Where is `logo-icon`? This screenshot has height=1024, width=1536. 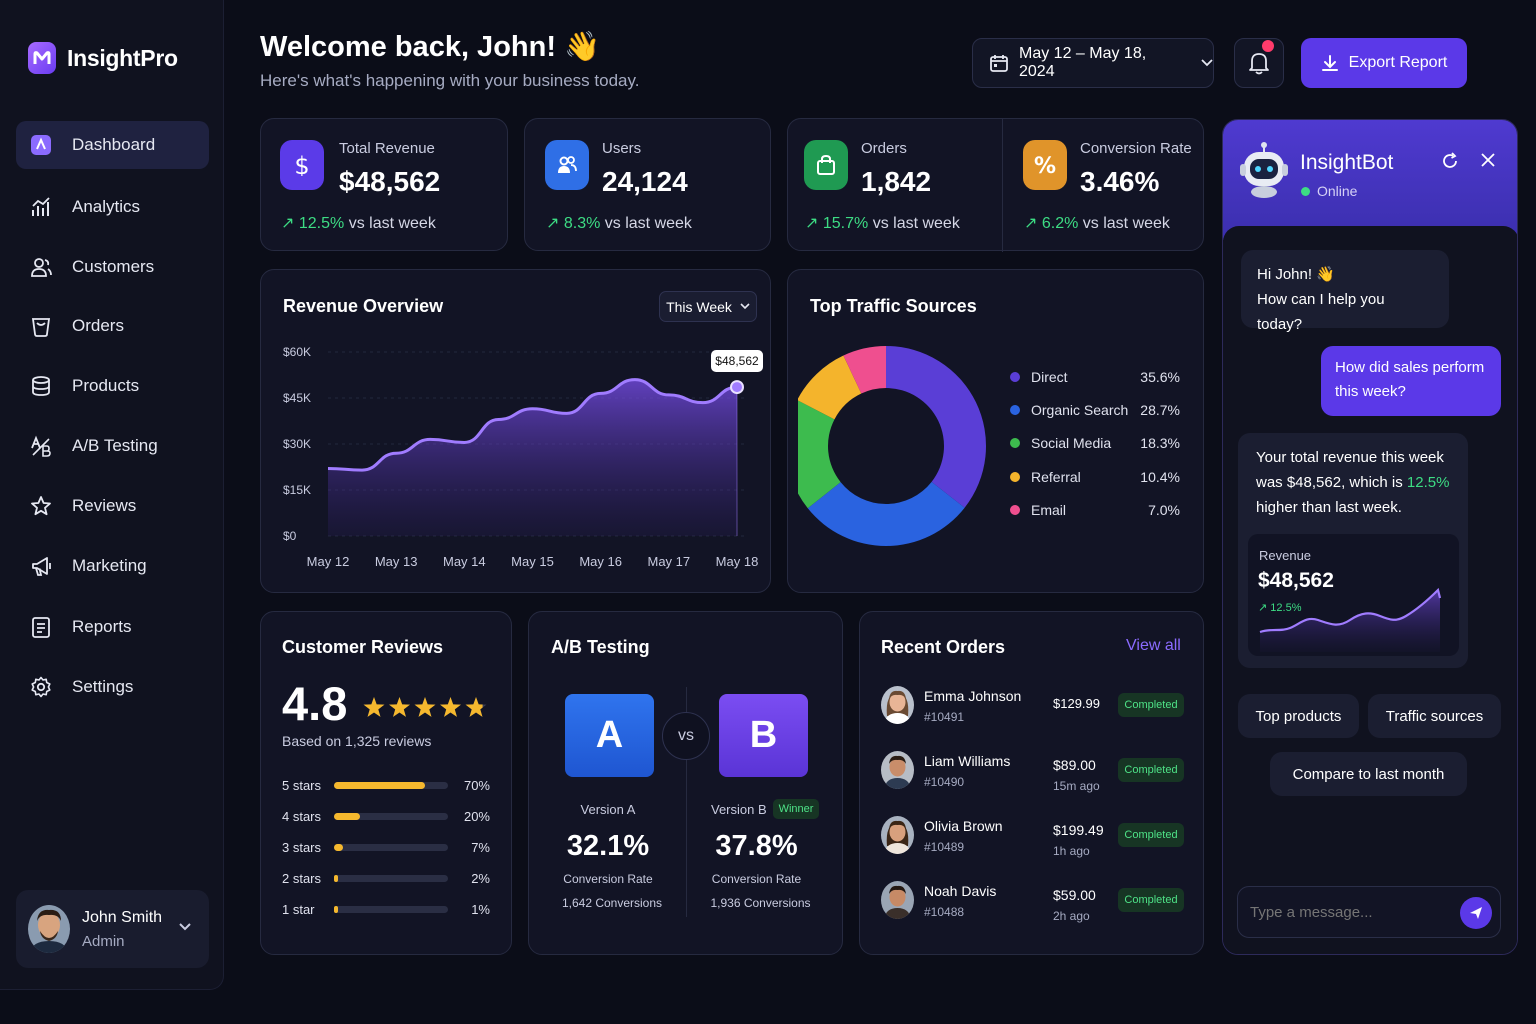
logo-icon is located at coordinates (42, 58).